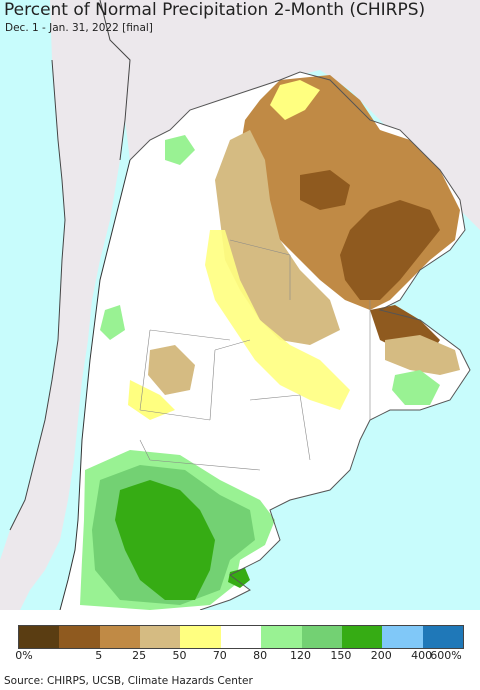 Image resolution: width=480 pixels, height=690 pixels. I want to click on legend-label-7: 150, so click(341, 655).